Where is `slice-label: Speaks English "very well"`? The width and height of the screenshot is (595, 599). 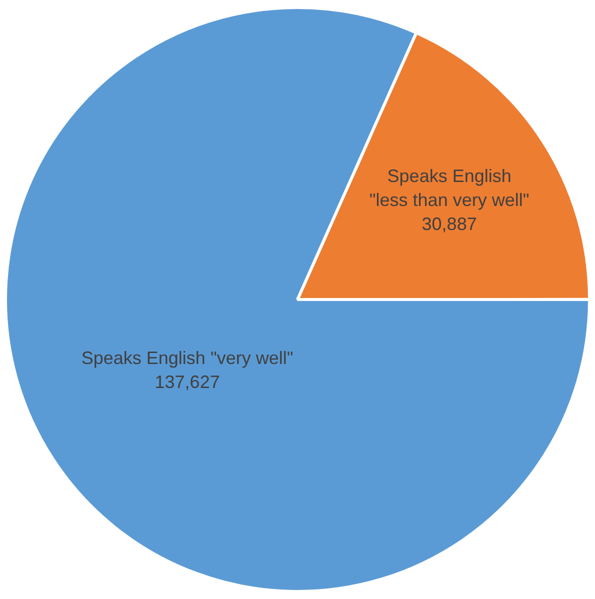
slice-label: Speaks English "very well" is located at coordinates (187, 358).